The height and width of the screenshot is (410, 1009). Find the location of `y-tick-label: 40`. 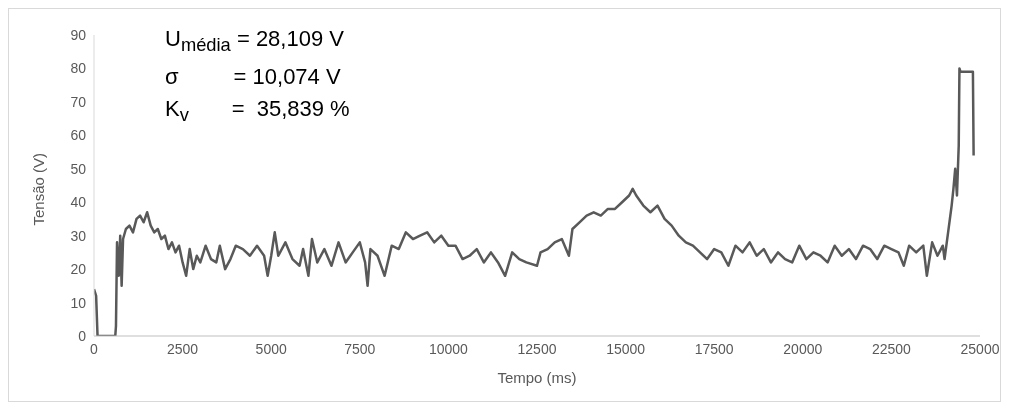

y-tick-label: 40 is located at coordinates (78, 202).